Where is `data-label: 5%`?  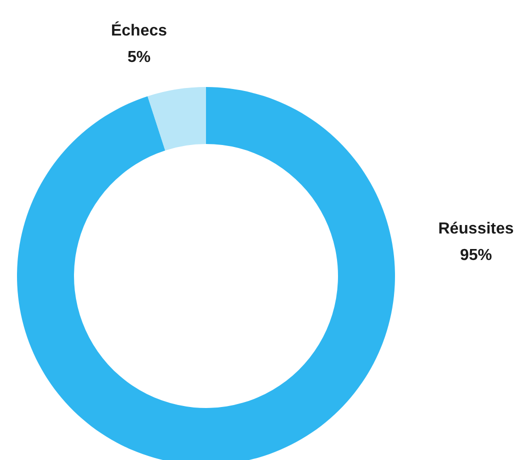
data-label: 5% is located at coordinates (139, 57).